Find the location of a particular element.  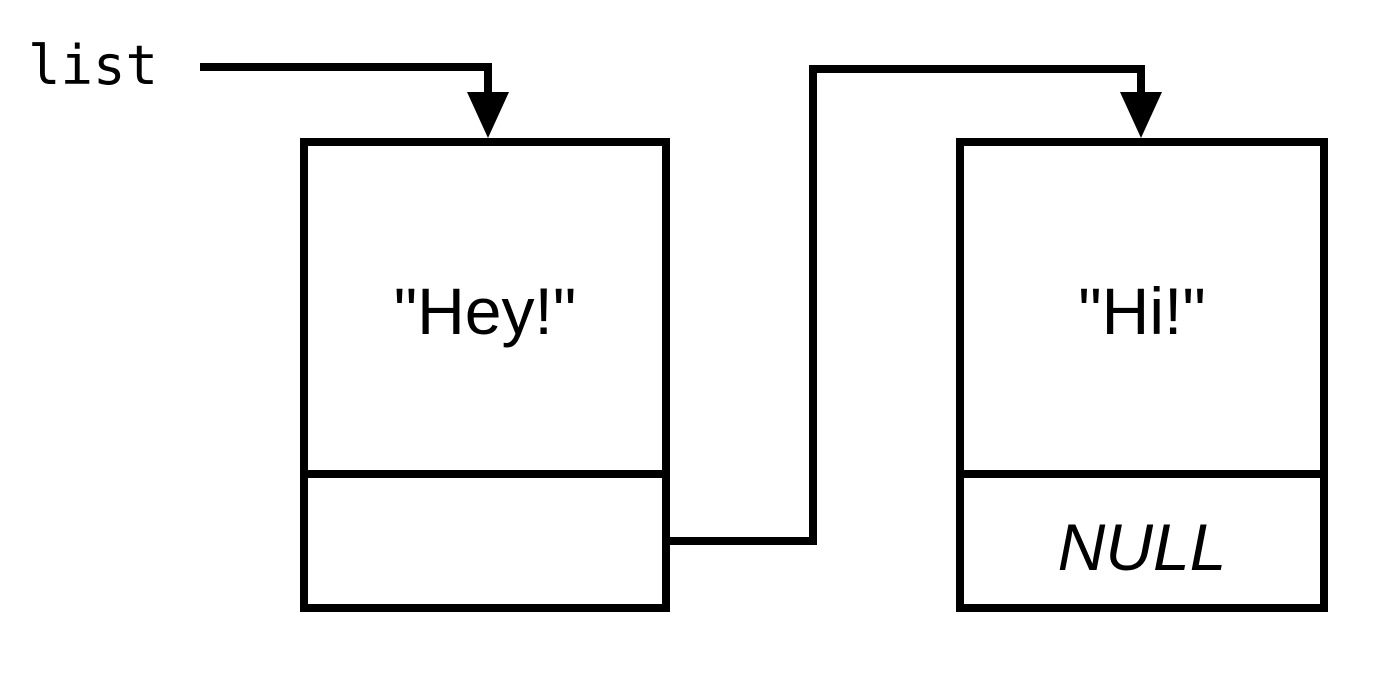

node-2-value: "Hi!" is located at coordinates (1142, 311).